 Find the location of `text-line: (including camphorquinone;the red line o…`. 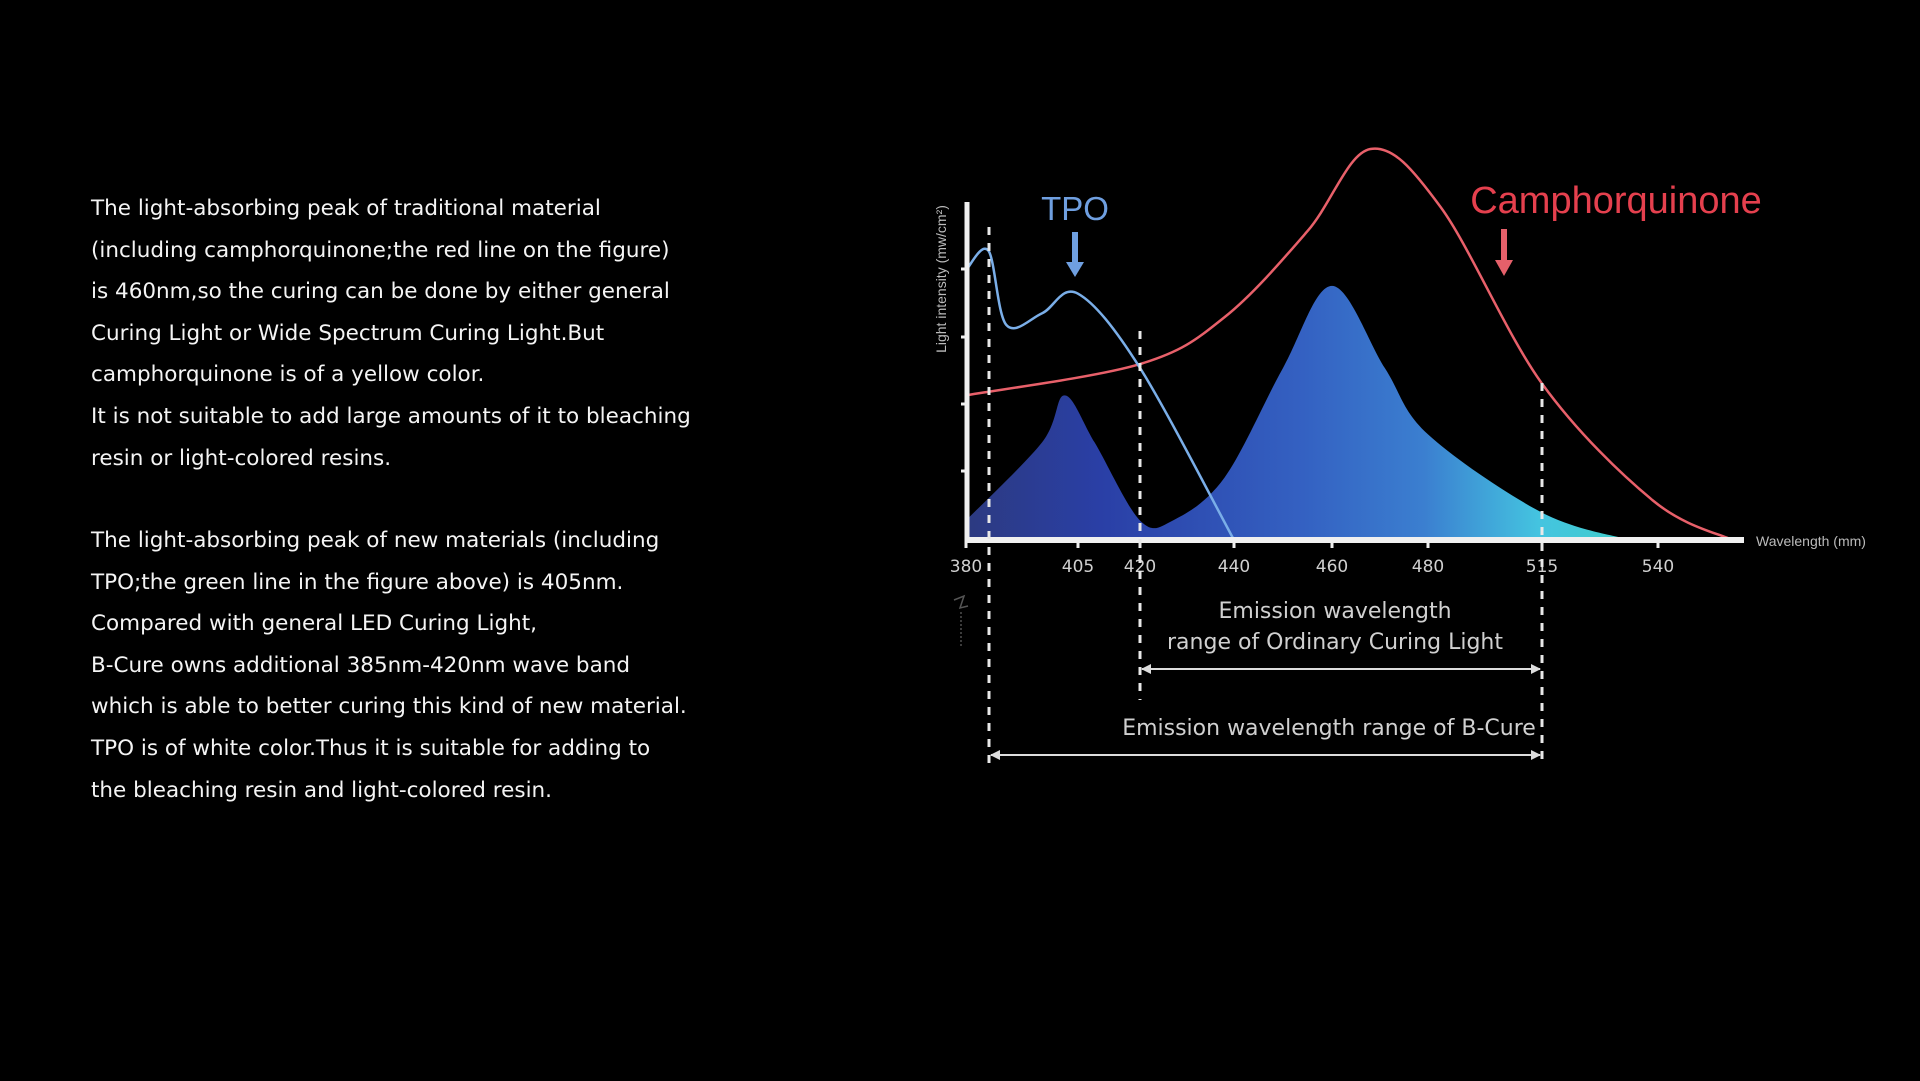

text-line: (including camphorquinone;the red line o… is located at coordinates (380, 250).